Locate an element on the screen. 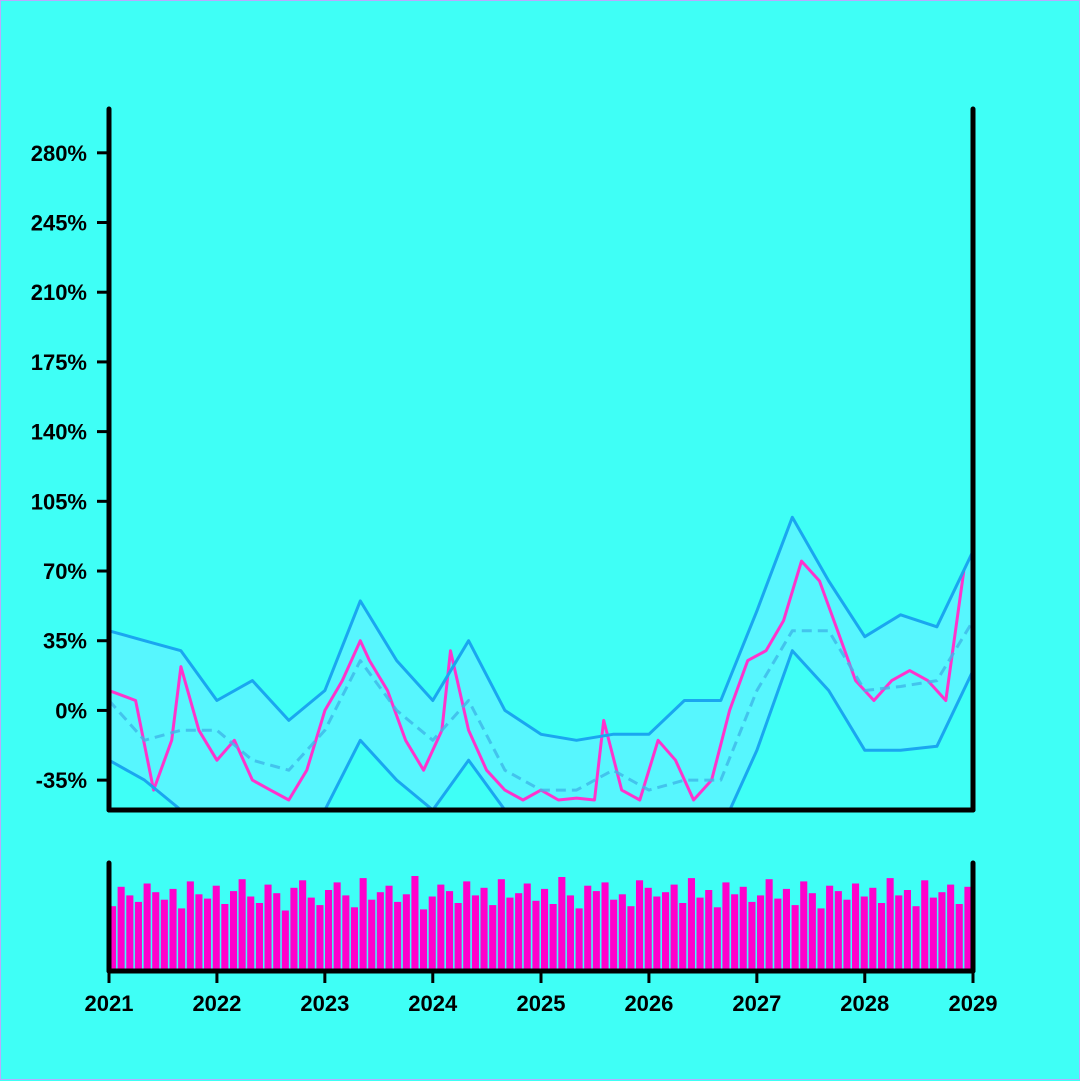  x-tick-label: 2021 is located at coordinates (109, 1003).